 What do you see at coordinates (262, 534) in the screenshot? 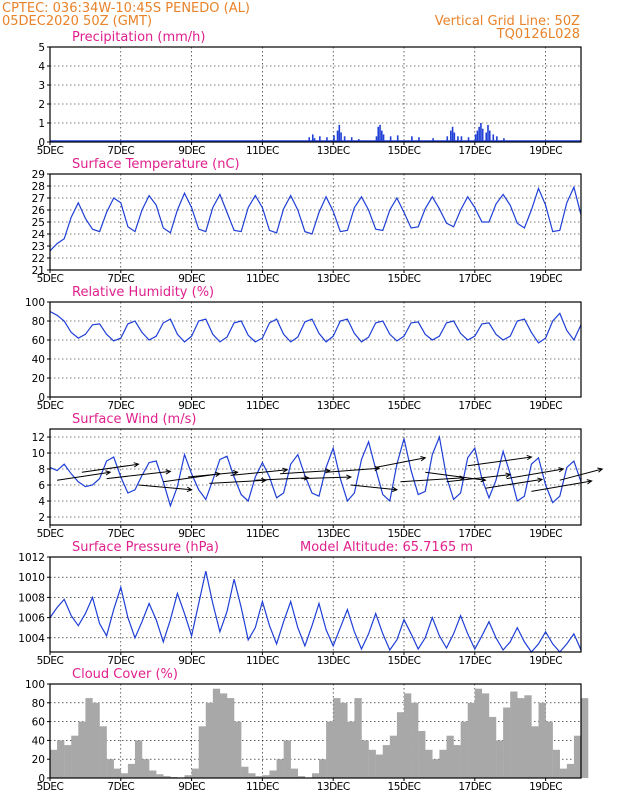
I see `x-tick-label: 11DEC` at bounding box center [262, 534].